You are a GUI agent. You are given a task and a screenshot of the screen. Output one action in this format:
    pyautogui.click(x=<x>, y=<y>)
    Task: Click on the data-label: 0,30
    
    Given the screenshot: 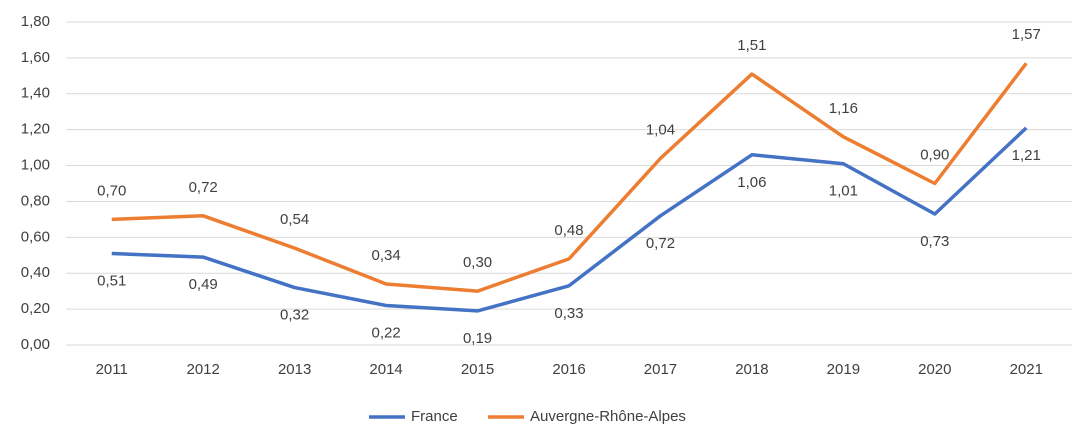 What is the action you would take?
    pyautogui.click(x=477, y=262)
    